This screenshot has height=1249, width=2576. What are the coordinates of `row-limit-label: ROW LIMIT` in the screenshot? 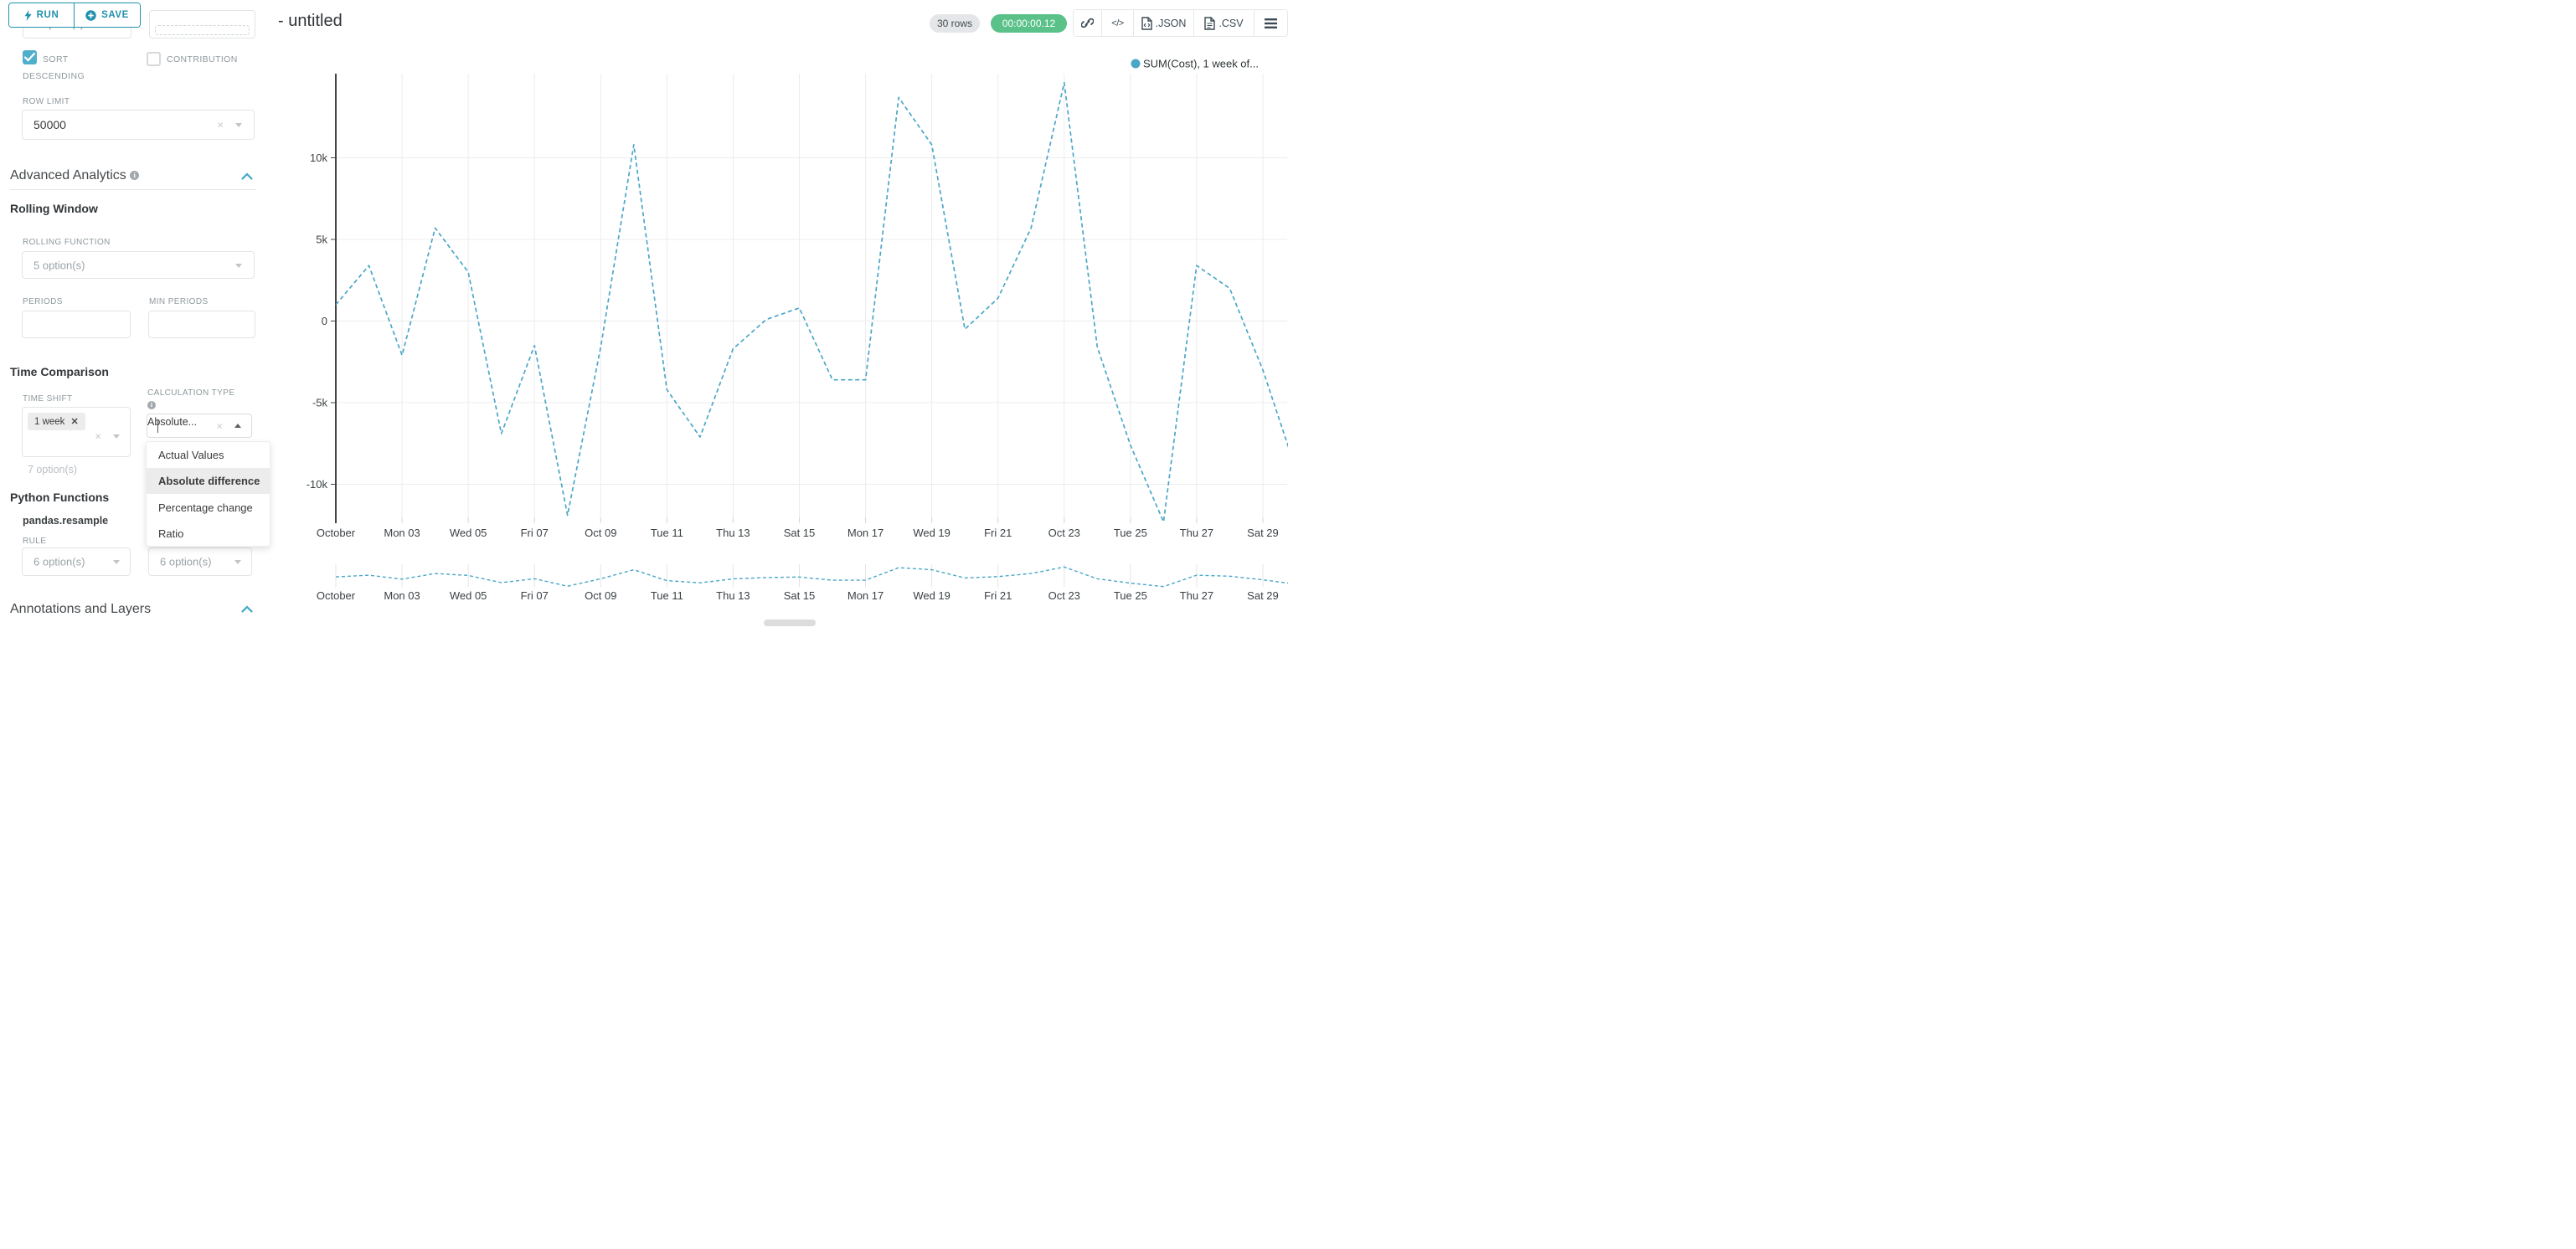 It's located at (46, 101).